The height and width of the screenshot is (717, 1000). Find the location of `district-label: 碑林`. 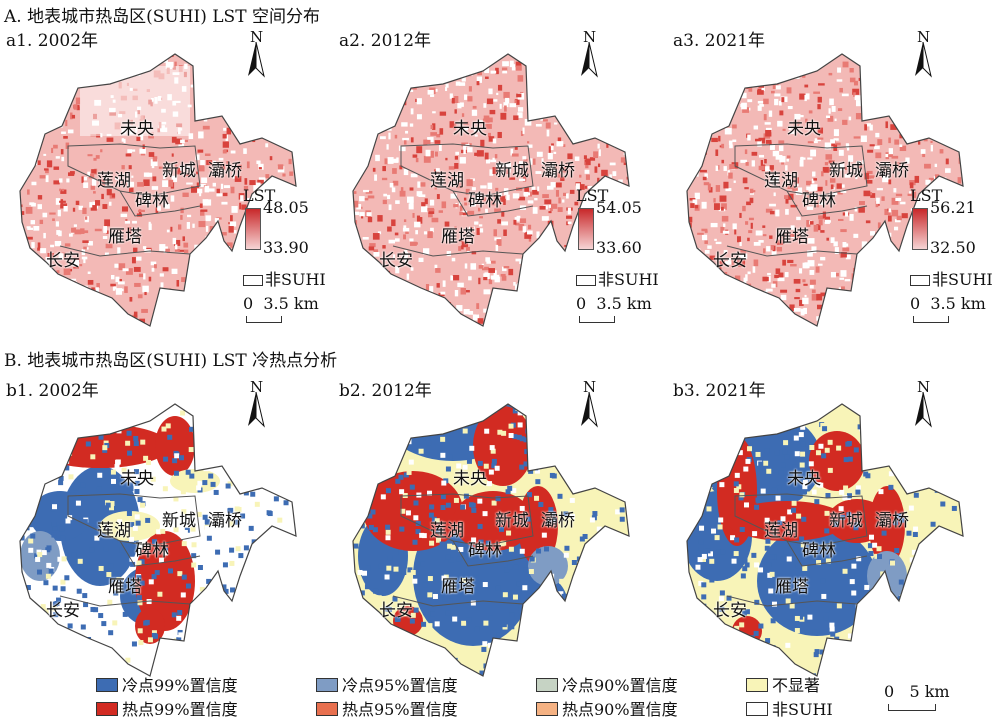

district-label: 碑林 is located at coordinates (152, 551).